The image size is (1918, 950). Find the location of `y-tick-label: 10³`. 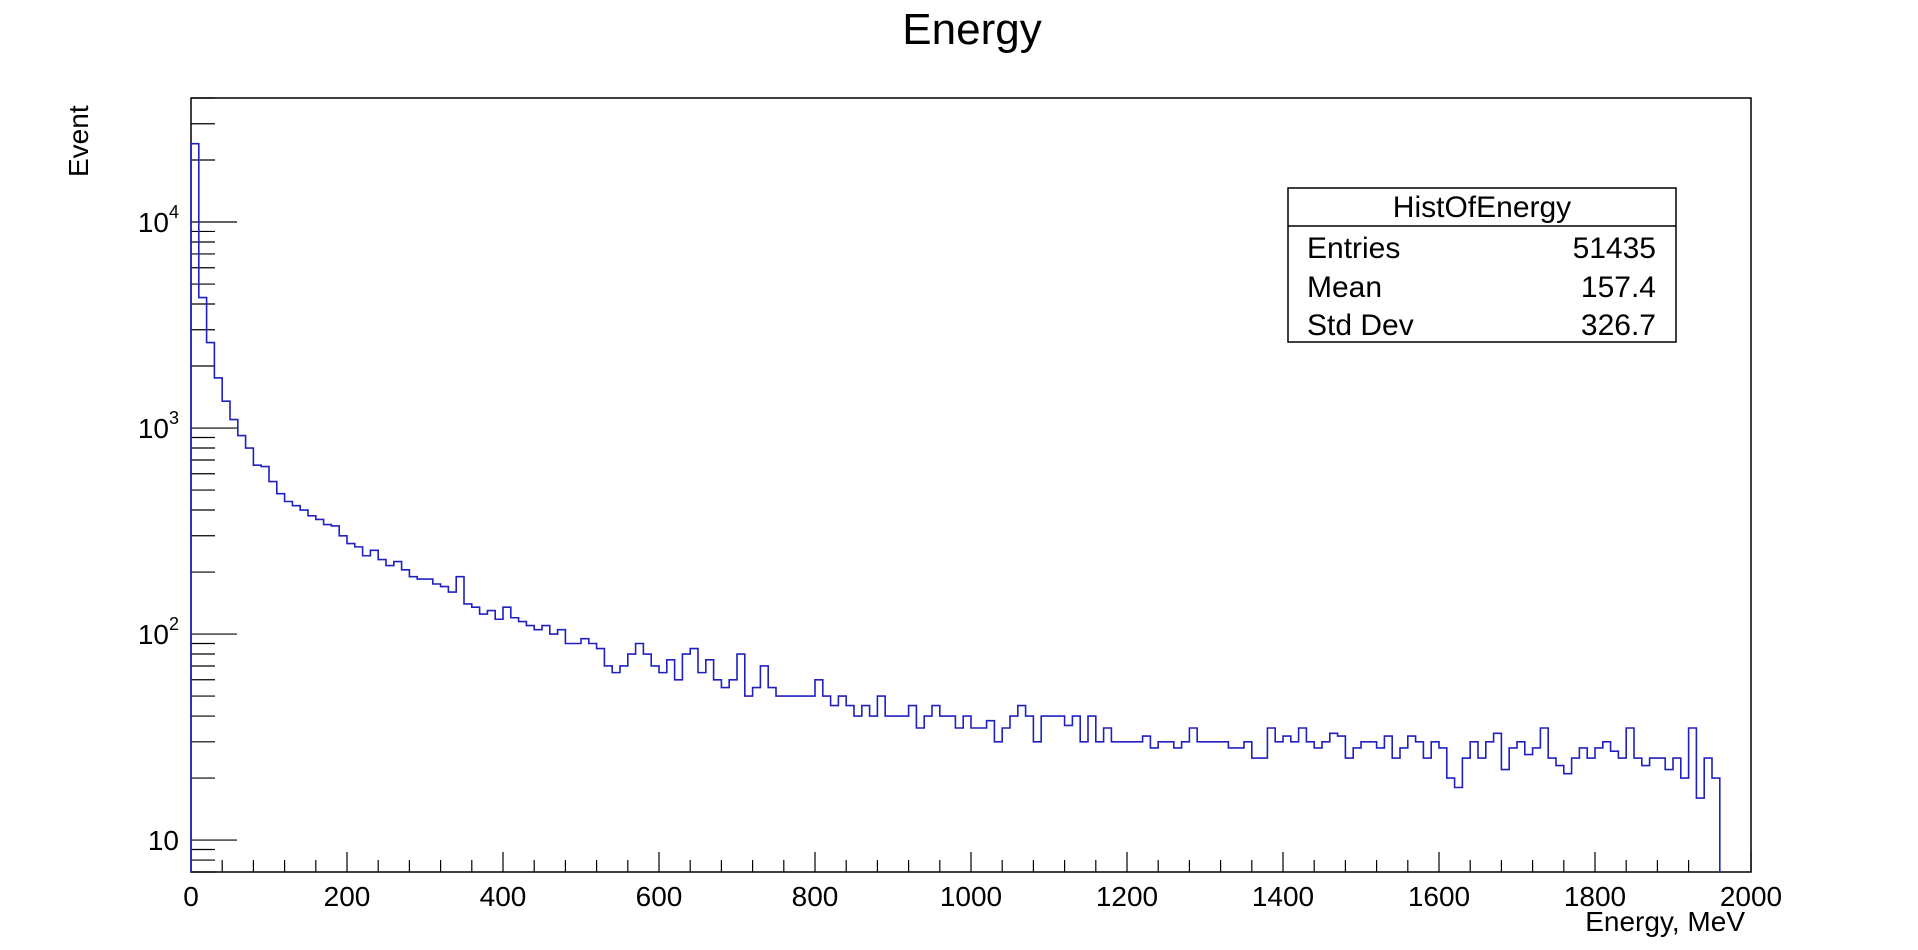

y-tick-label: 10³ is located at coordinates (158, 426).